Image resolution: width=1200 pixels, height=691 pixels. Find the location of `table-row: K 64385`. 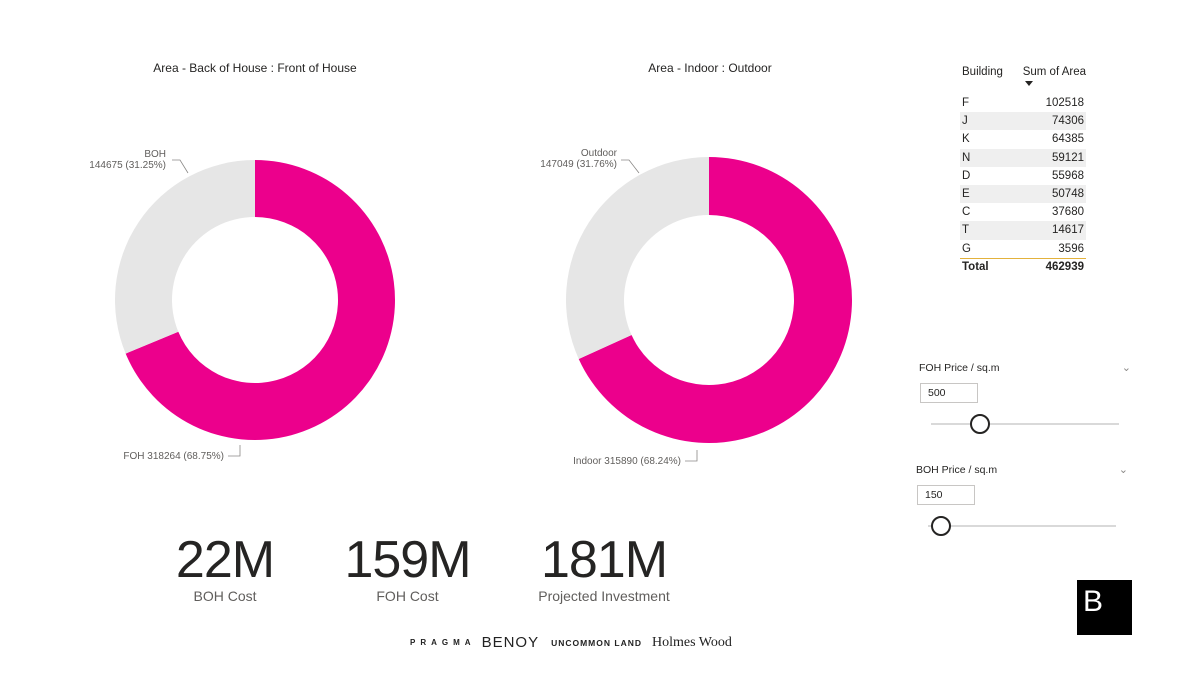

table-row: K 64385 is located at coordinates (1023, 139).